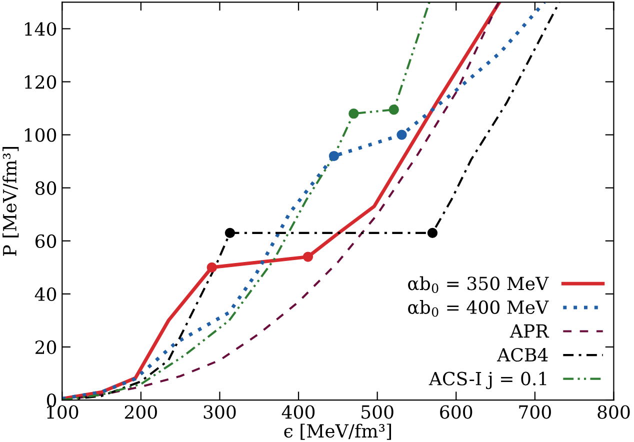  What do you see at coordinates (46, 347) in the screenshot?
I see `y-tick-label: 20` at bounding box center [46, 347].